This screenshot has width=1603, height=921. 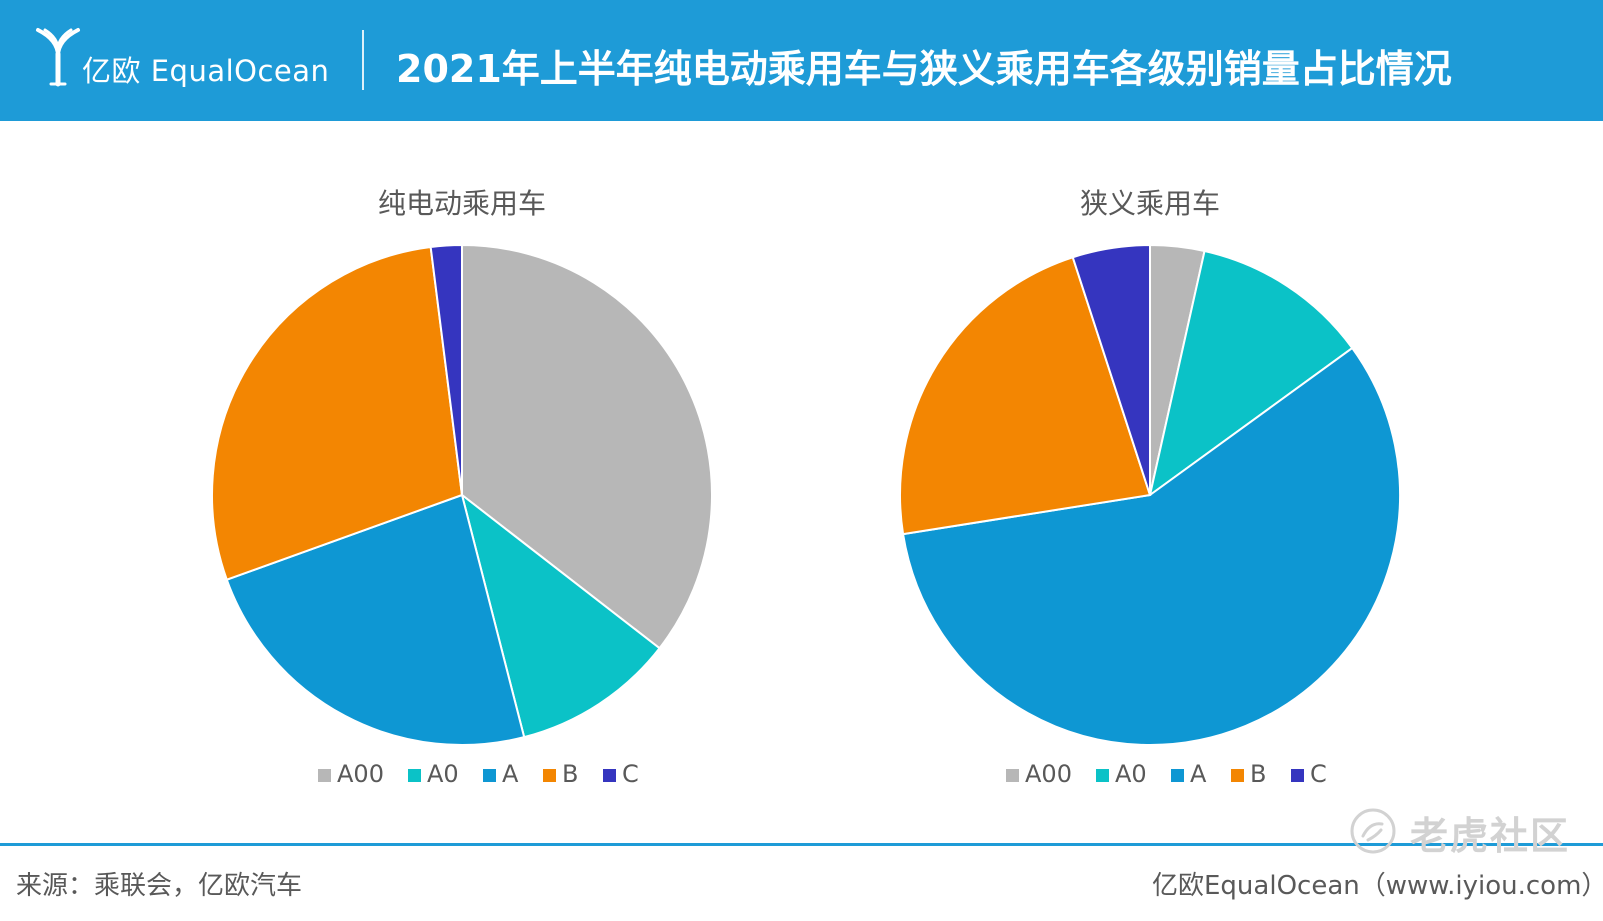 I want to click on watermark-text: 老虎社区, so click(x=1490, y=836).